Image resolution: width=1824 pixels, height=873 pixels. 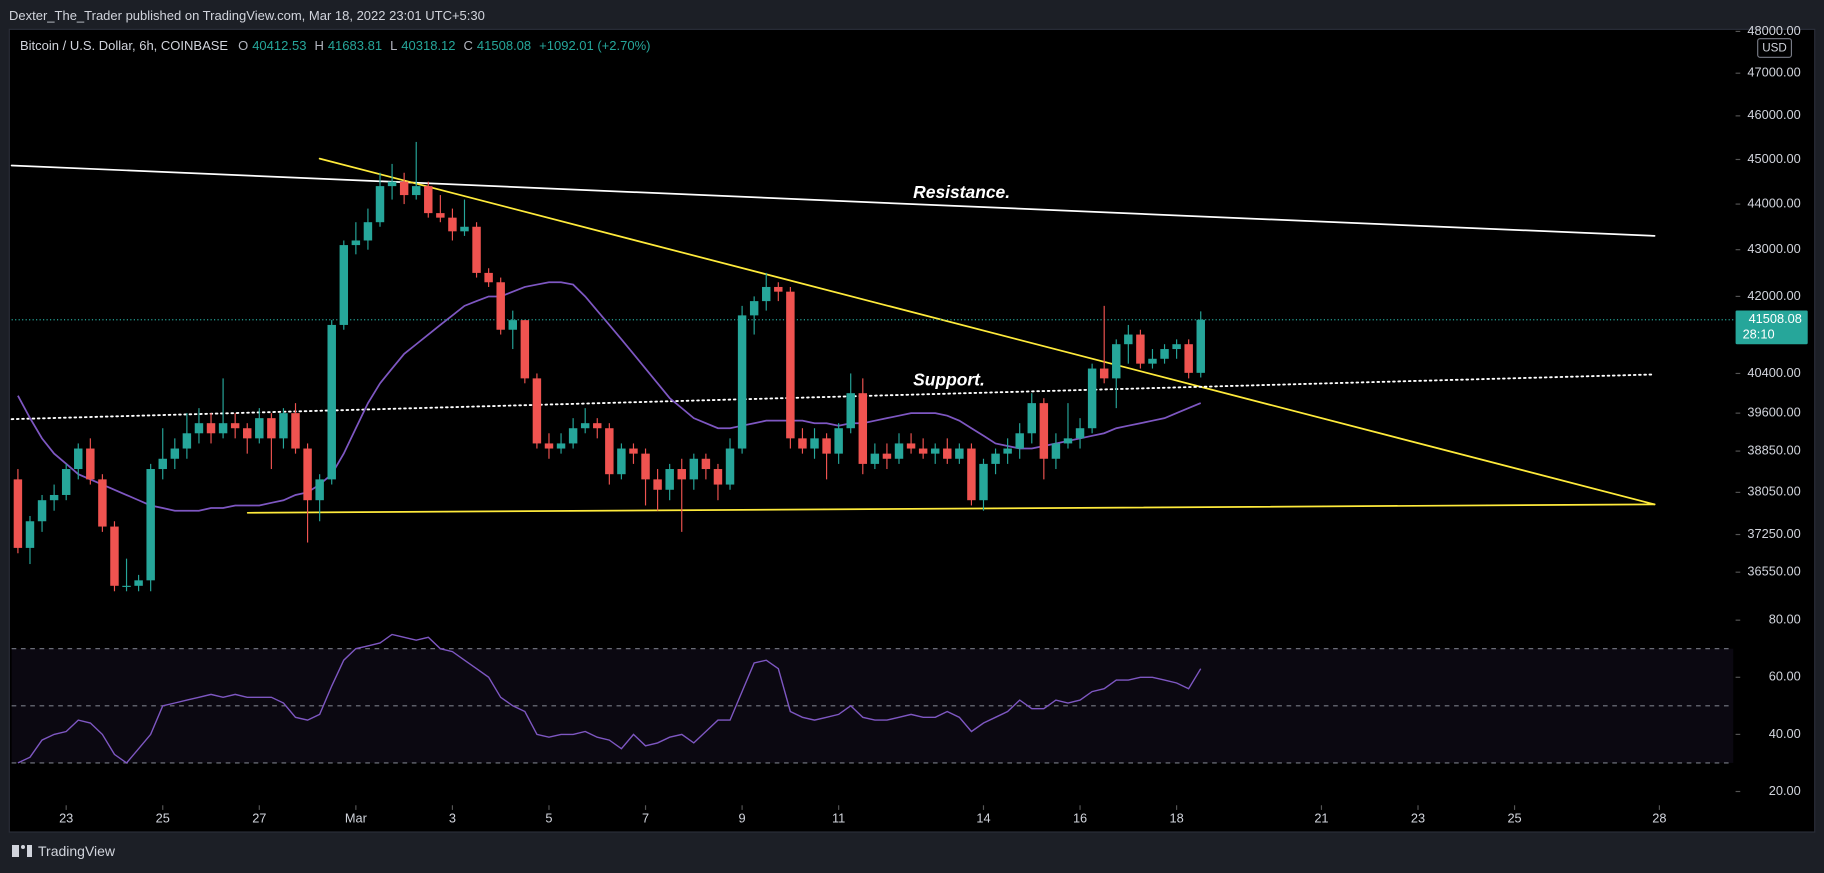 What do you see at coordinates (1775, 318) in the screenshot?
I see `price-badge-value: 41508.08` at bounding box center [1775, 318].